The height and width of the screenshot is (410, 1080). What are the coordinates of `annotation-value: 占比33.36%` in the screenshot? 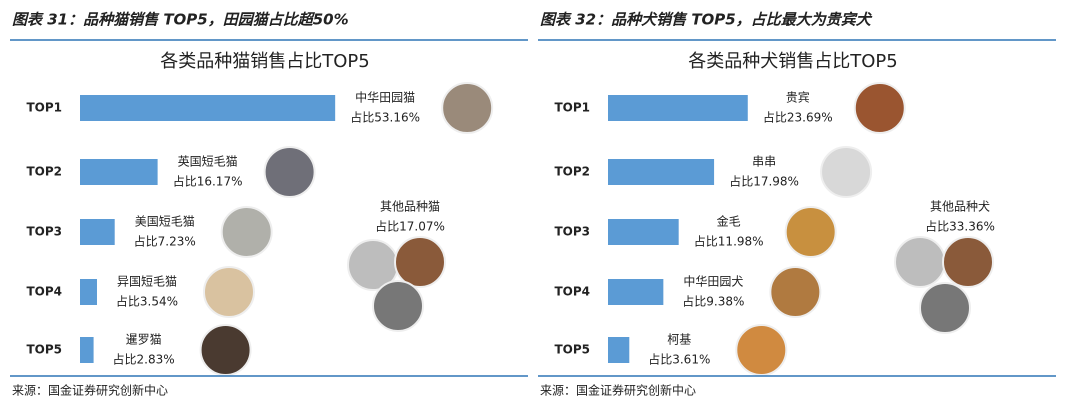 It's located at (960, 226).